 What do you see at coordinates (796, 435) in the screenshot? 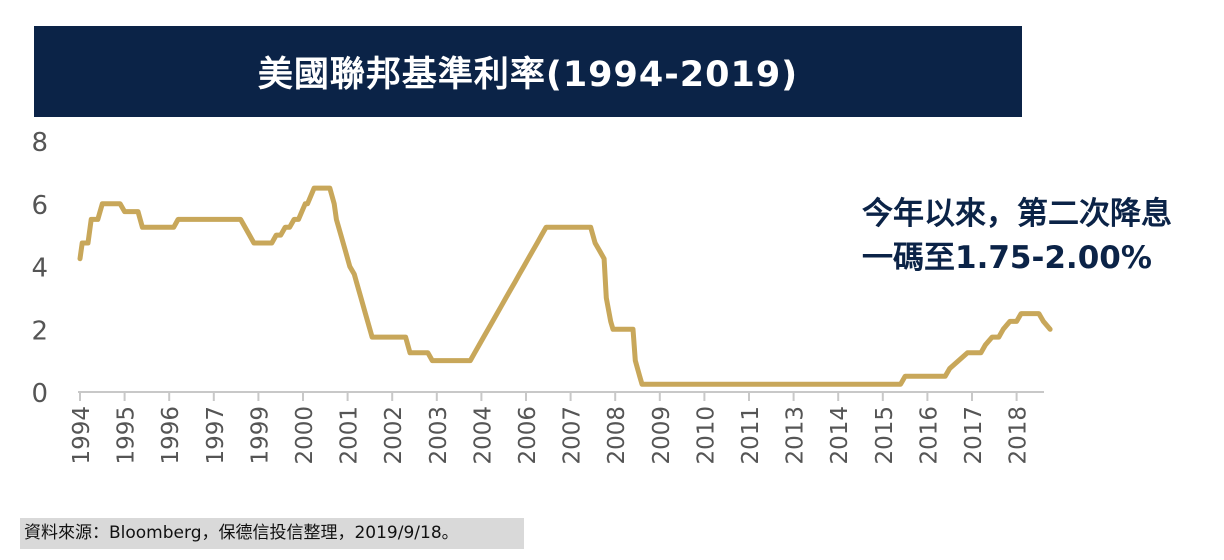
I see `x-tick-label: 2013` at bounding box center [796, 435].